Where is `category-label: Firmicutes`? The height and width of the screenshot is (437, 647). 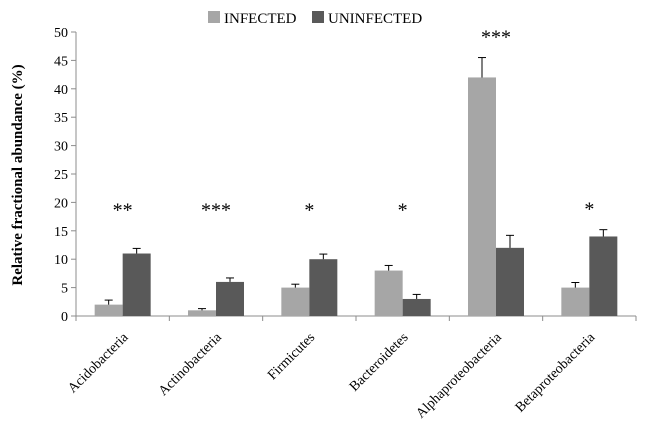 category-label: Firmicutes is located at coordinates (291, 356).